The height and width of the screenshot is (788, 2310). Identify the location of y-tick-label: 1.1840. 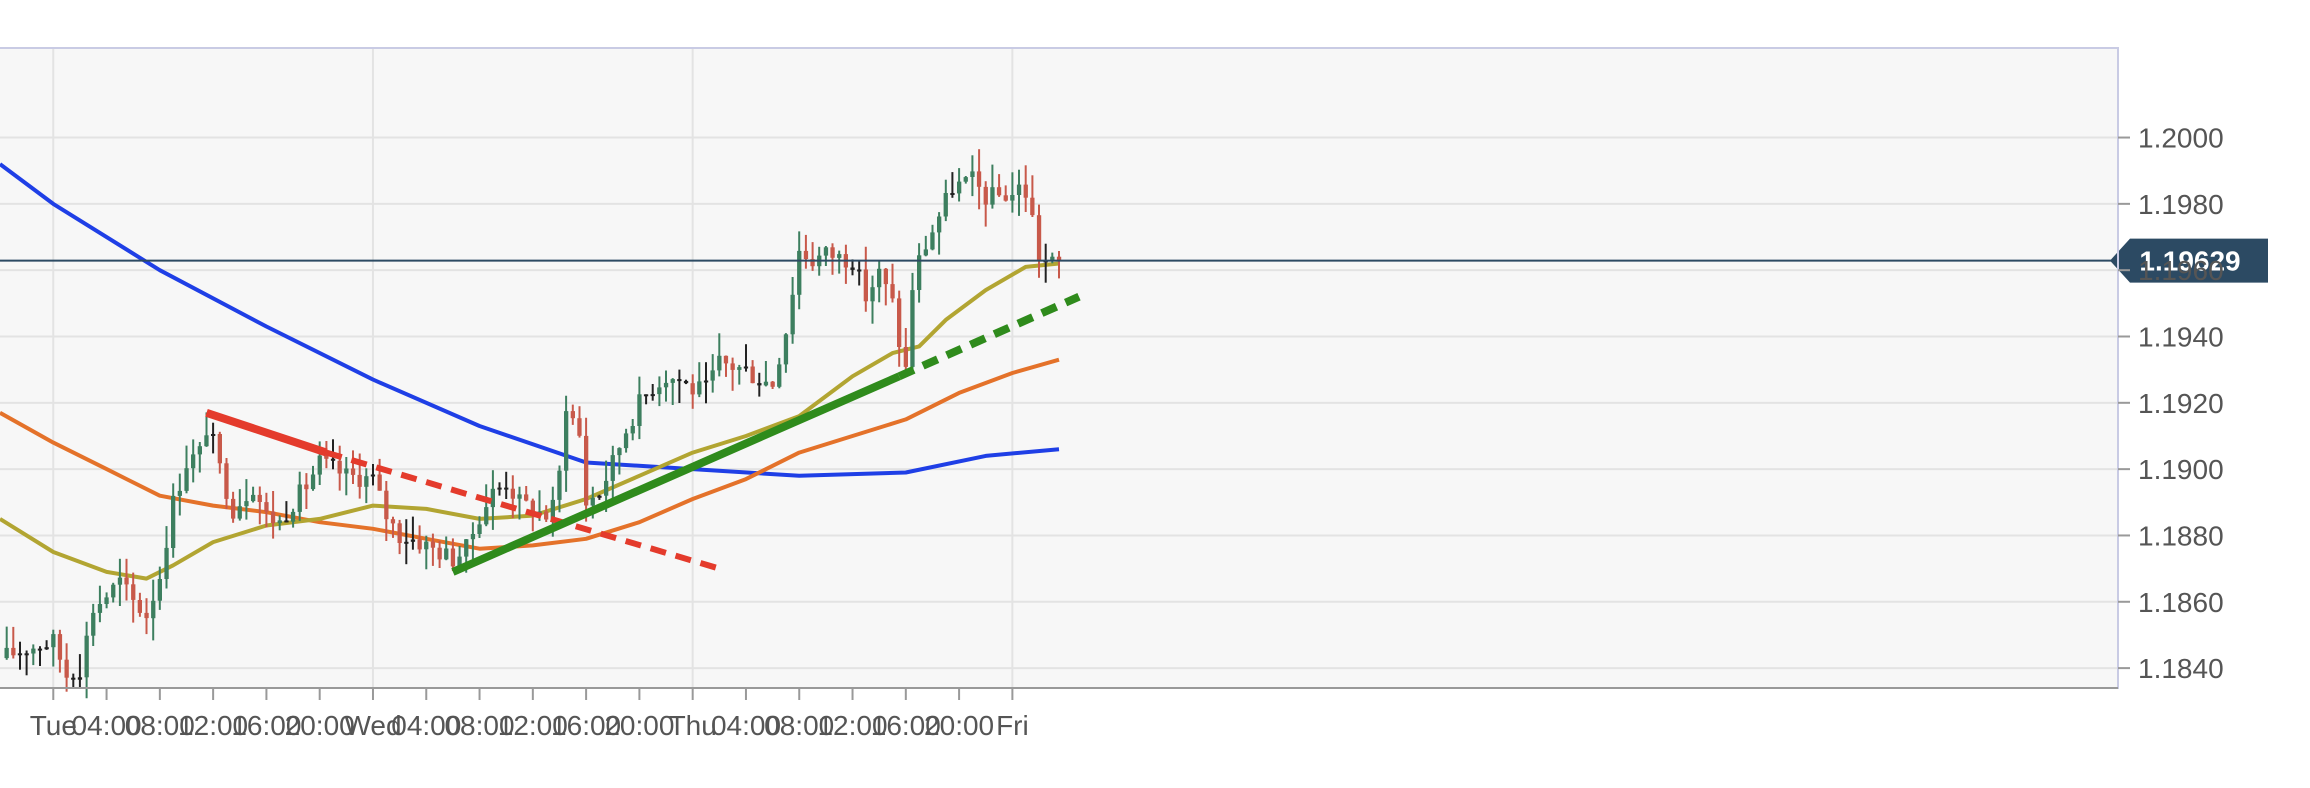
(2181, 668).